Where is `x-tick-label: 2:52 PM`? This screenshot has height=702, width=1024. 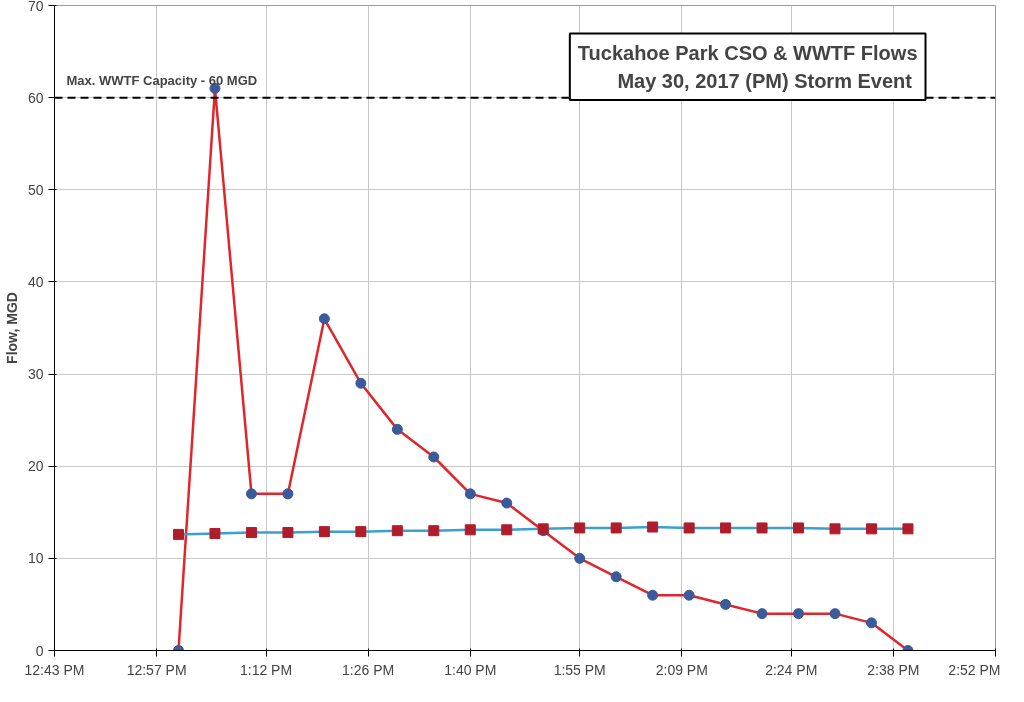 x-tick-label: 2:52 PM is located at coordinates (974, 669).